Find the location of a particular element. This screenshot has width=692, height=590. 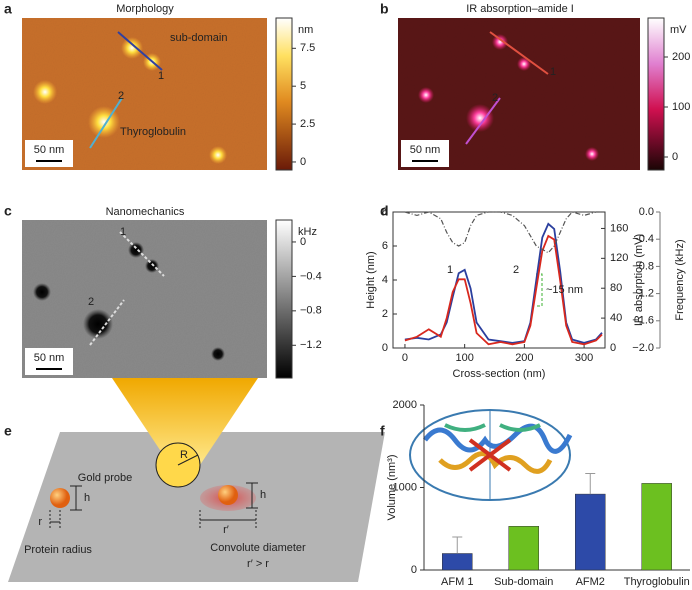

colorbar-tick-label: 7.5 is located at coordinates (307, 48).